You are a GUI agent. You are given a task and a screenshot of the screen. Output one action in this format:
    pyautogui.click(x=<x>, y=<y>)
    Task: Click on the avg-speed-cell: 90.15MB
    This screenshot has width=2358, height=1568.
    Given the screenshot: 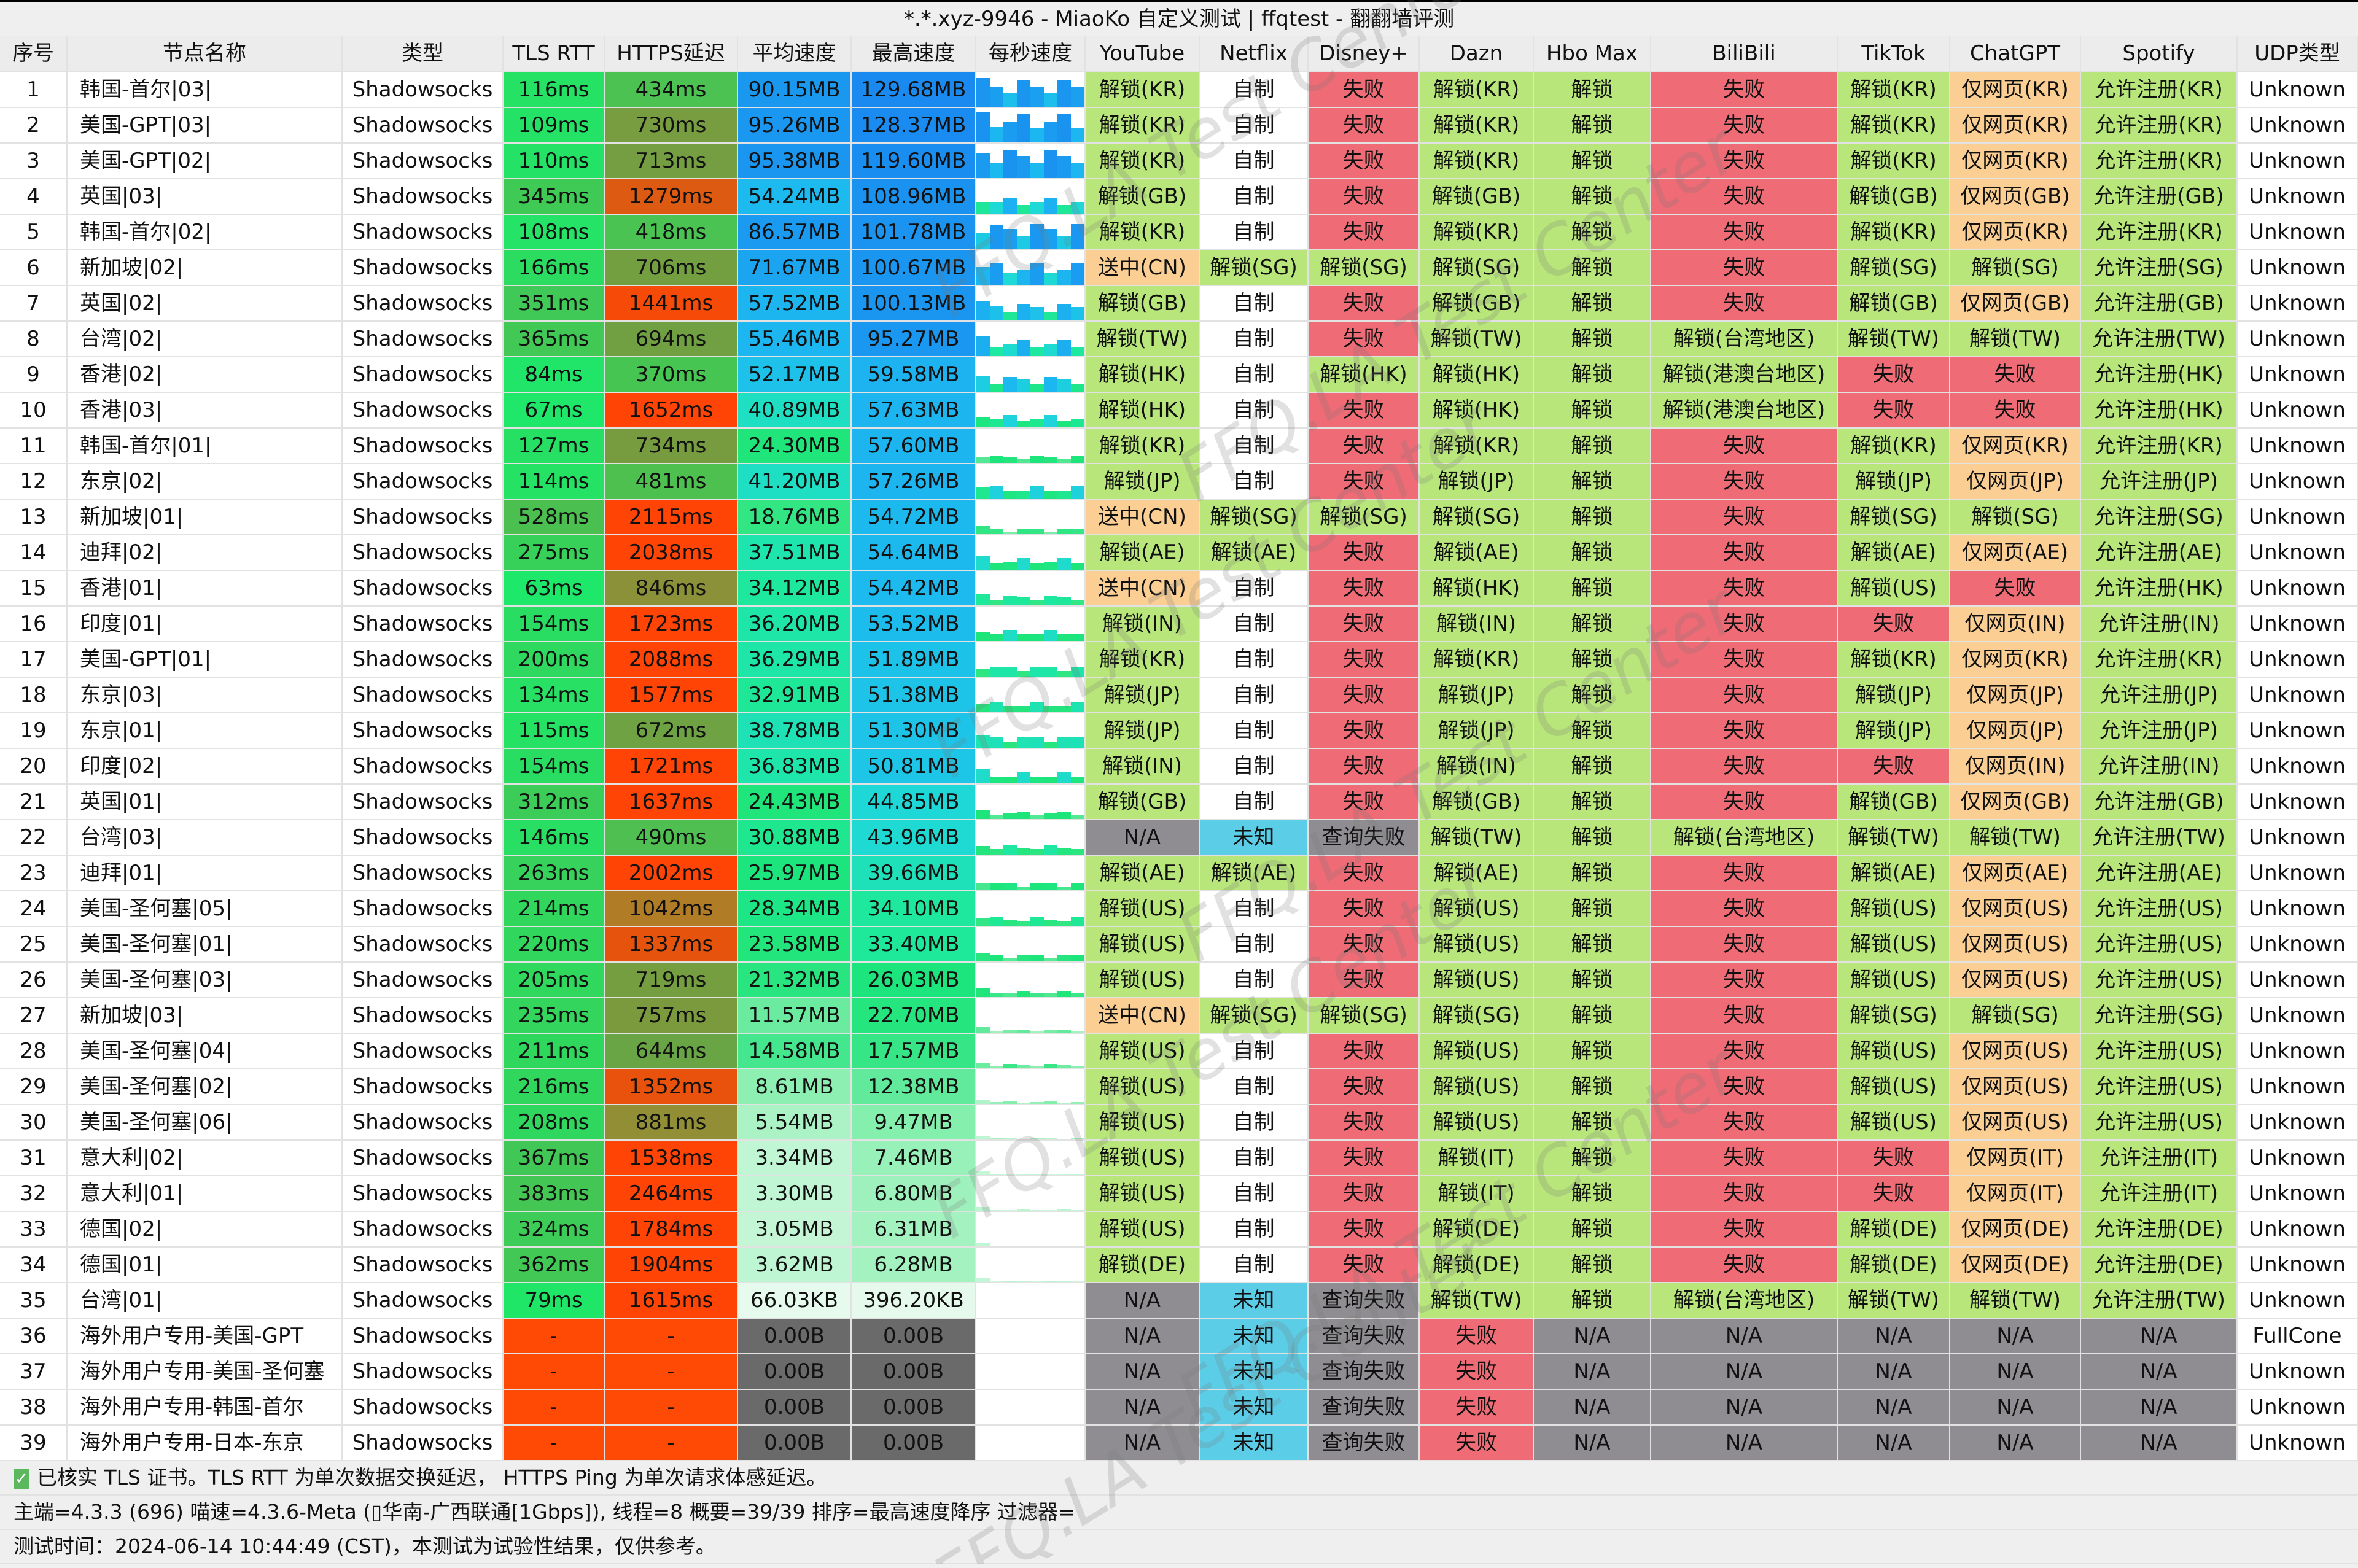 What is the action you would take?
    pyautogui.click(x=795, y=90)
    